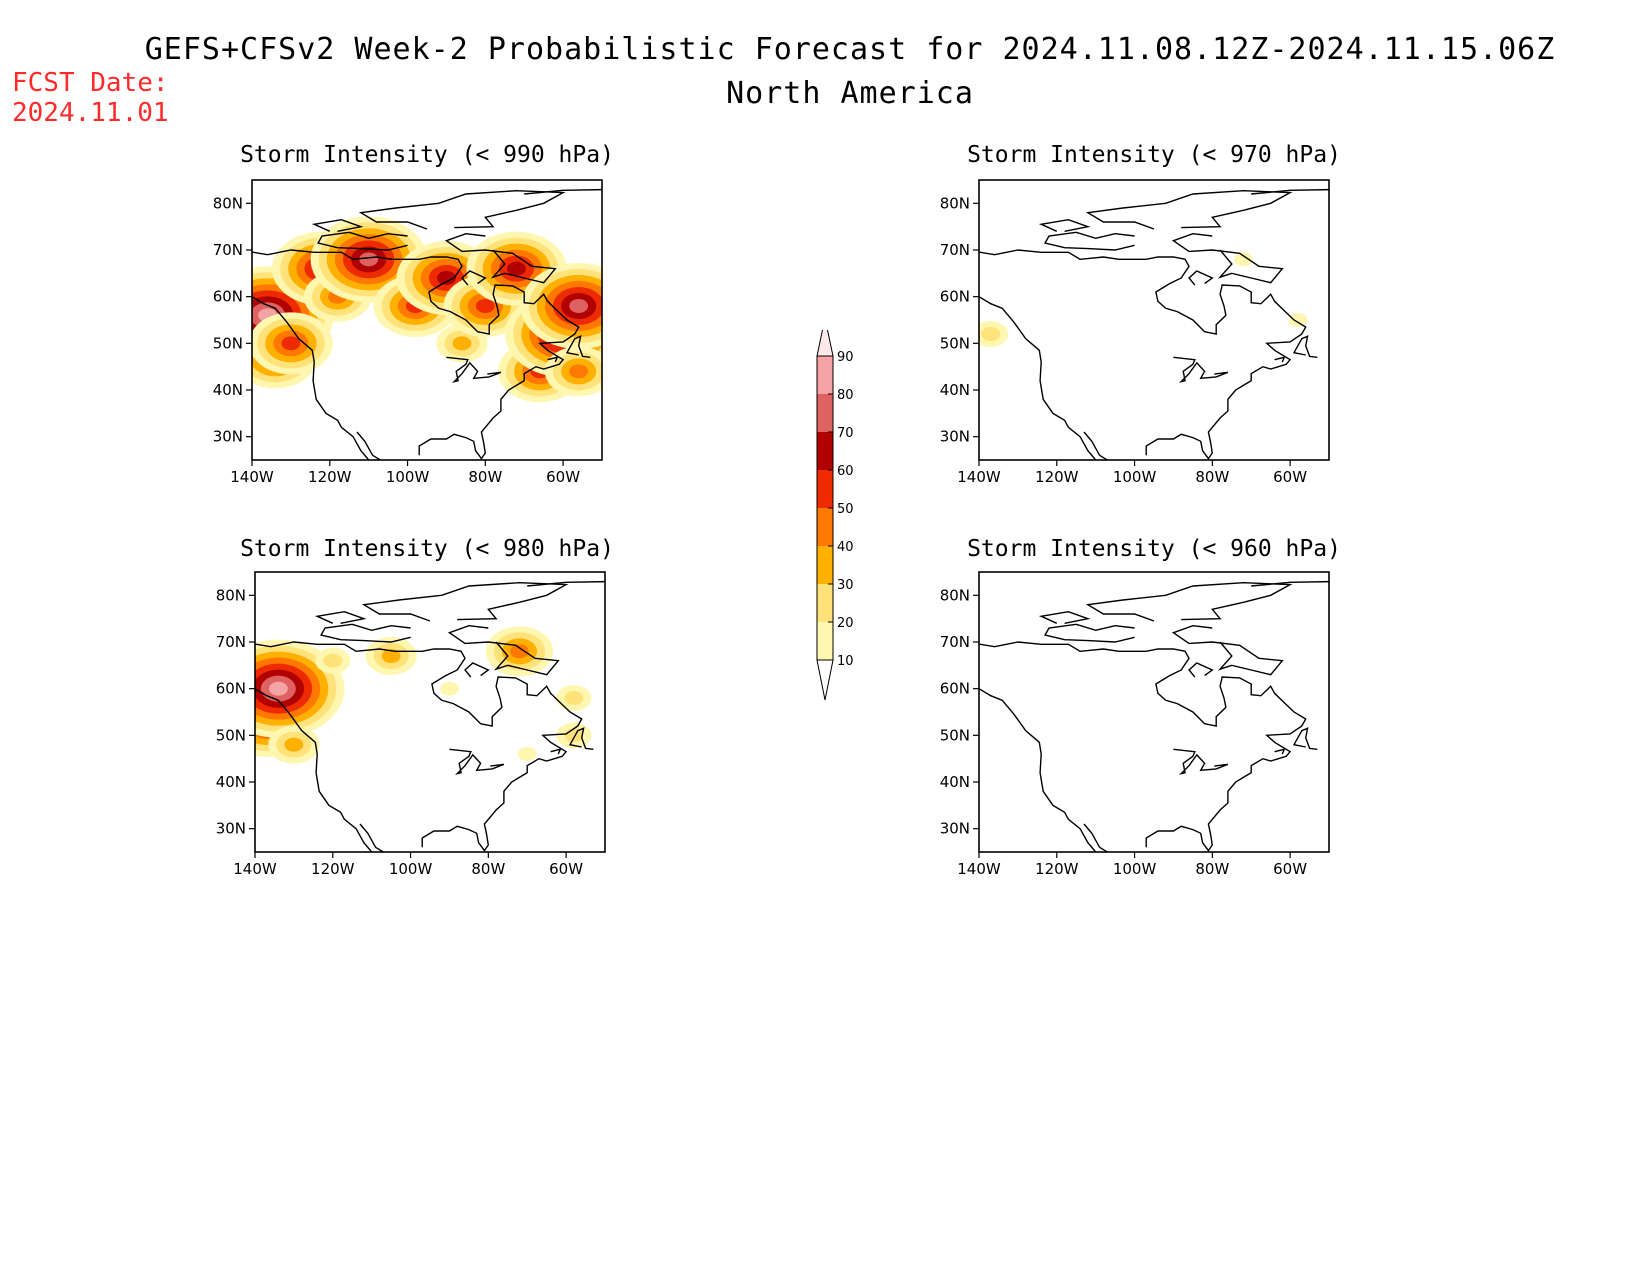 The height and width of the screenshot is (1275, 1650). What do you see at coordinates (845, 357) in the screenshot?
I see `colorbar-label: 90` at bounding box center [845, 357].